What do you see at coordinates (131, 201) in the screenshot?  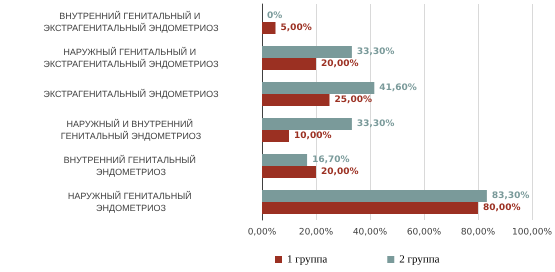 I see `y-tick-label: НАРУЖНЫЙ ГЕНИТАЛЬНЫЙ ЭНДОМЕТРИОЗ` at bounding box center [131, 201].